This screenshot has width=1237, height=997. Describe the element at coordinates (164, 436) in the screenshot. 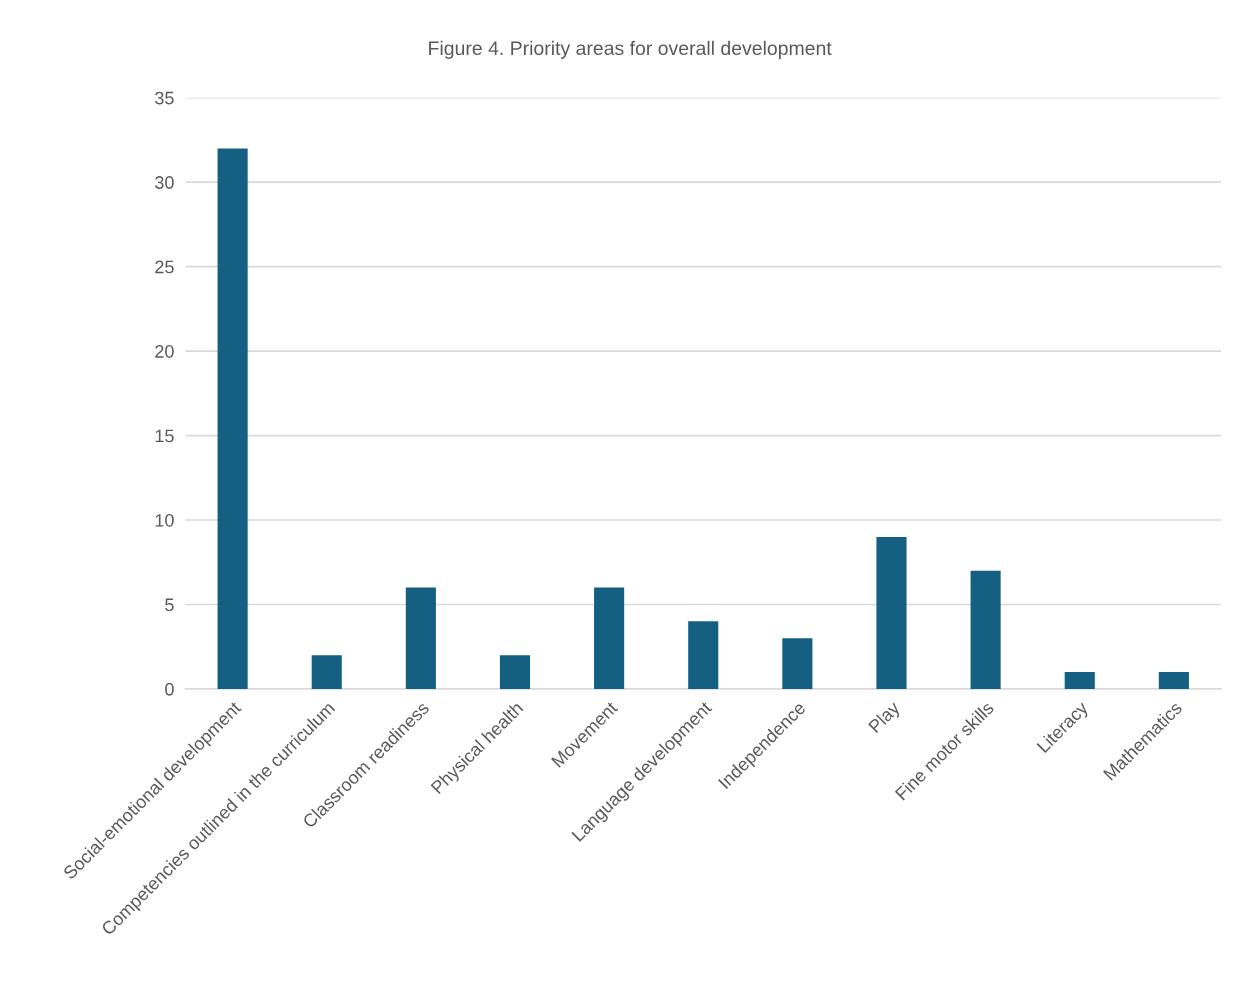

I see `y-tick-label: 15` at that location.